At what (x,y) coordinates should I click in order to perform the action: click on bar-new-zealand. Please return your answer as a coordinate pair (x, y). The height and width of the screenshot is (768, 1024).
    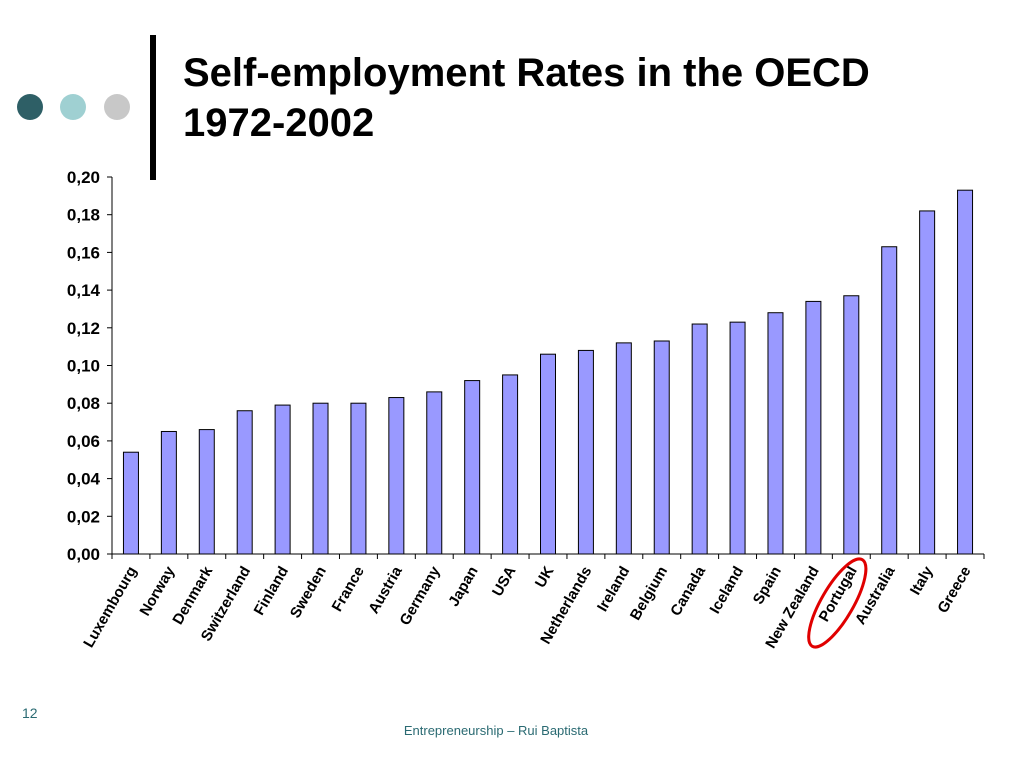
    Looking at the image, I should click on (813, 427).